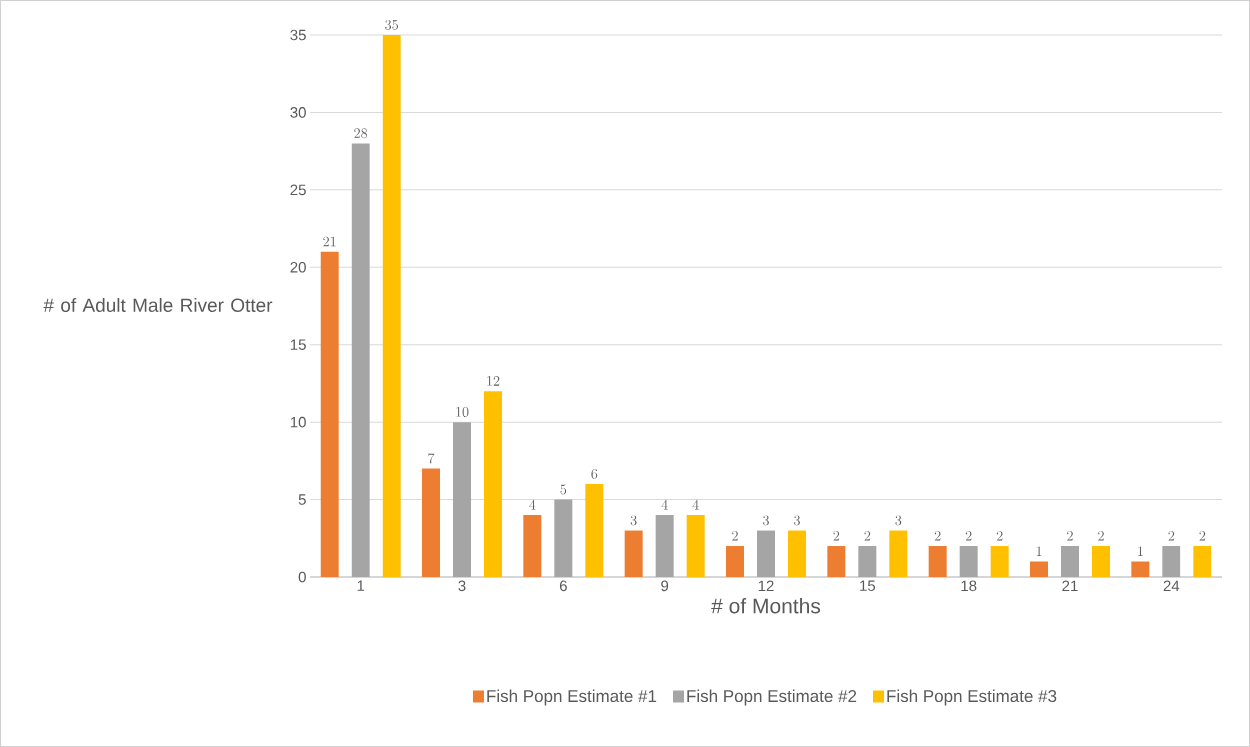  Describe the element at coordinates (1070, 586) in the screenshot. I see `x-tick-label: 21` at that location.